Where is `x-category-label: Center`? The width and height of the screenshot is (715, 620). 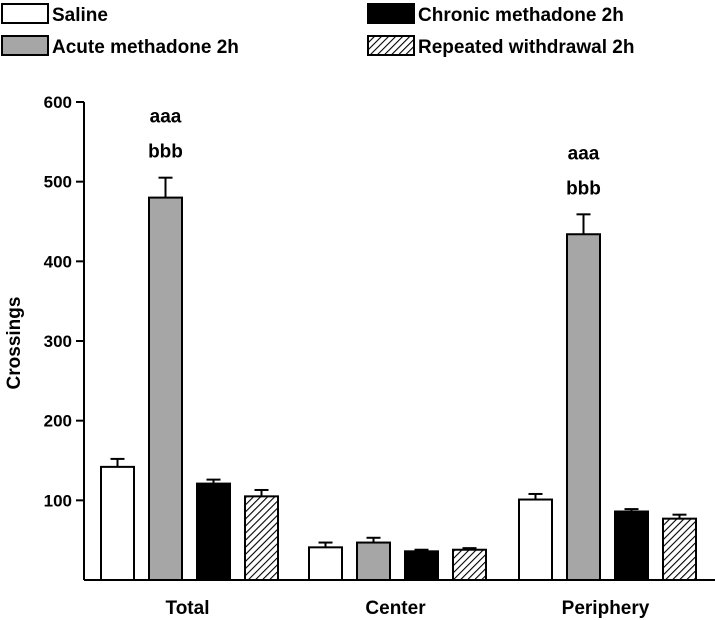
x-category-label: Center is located at coordinates (395, 608).